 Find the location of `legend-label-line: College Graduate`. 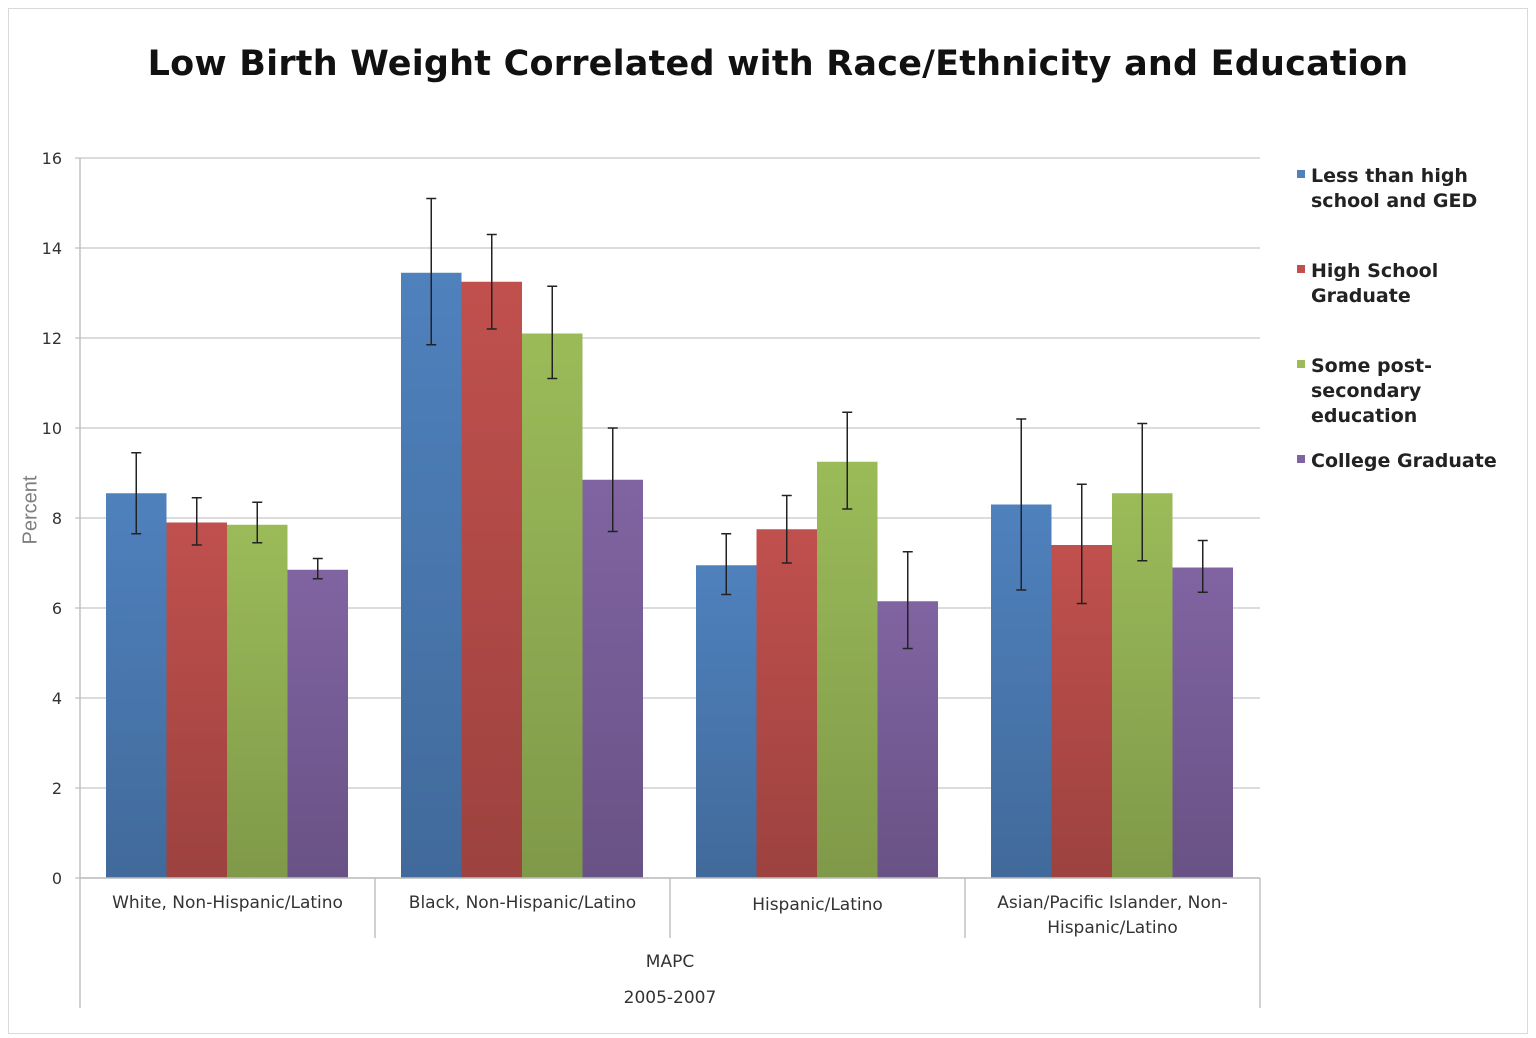

legend-label-line: College Graduate is located at coordinates (1404, 461).